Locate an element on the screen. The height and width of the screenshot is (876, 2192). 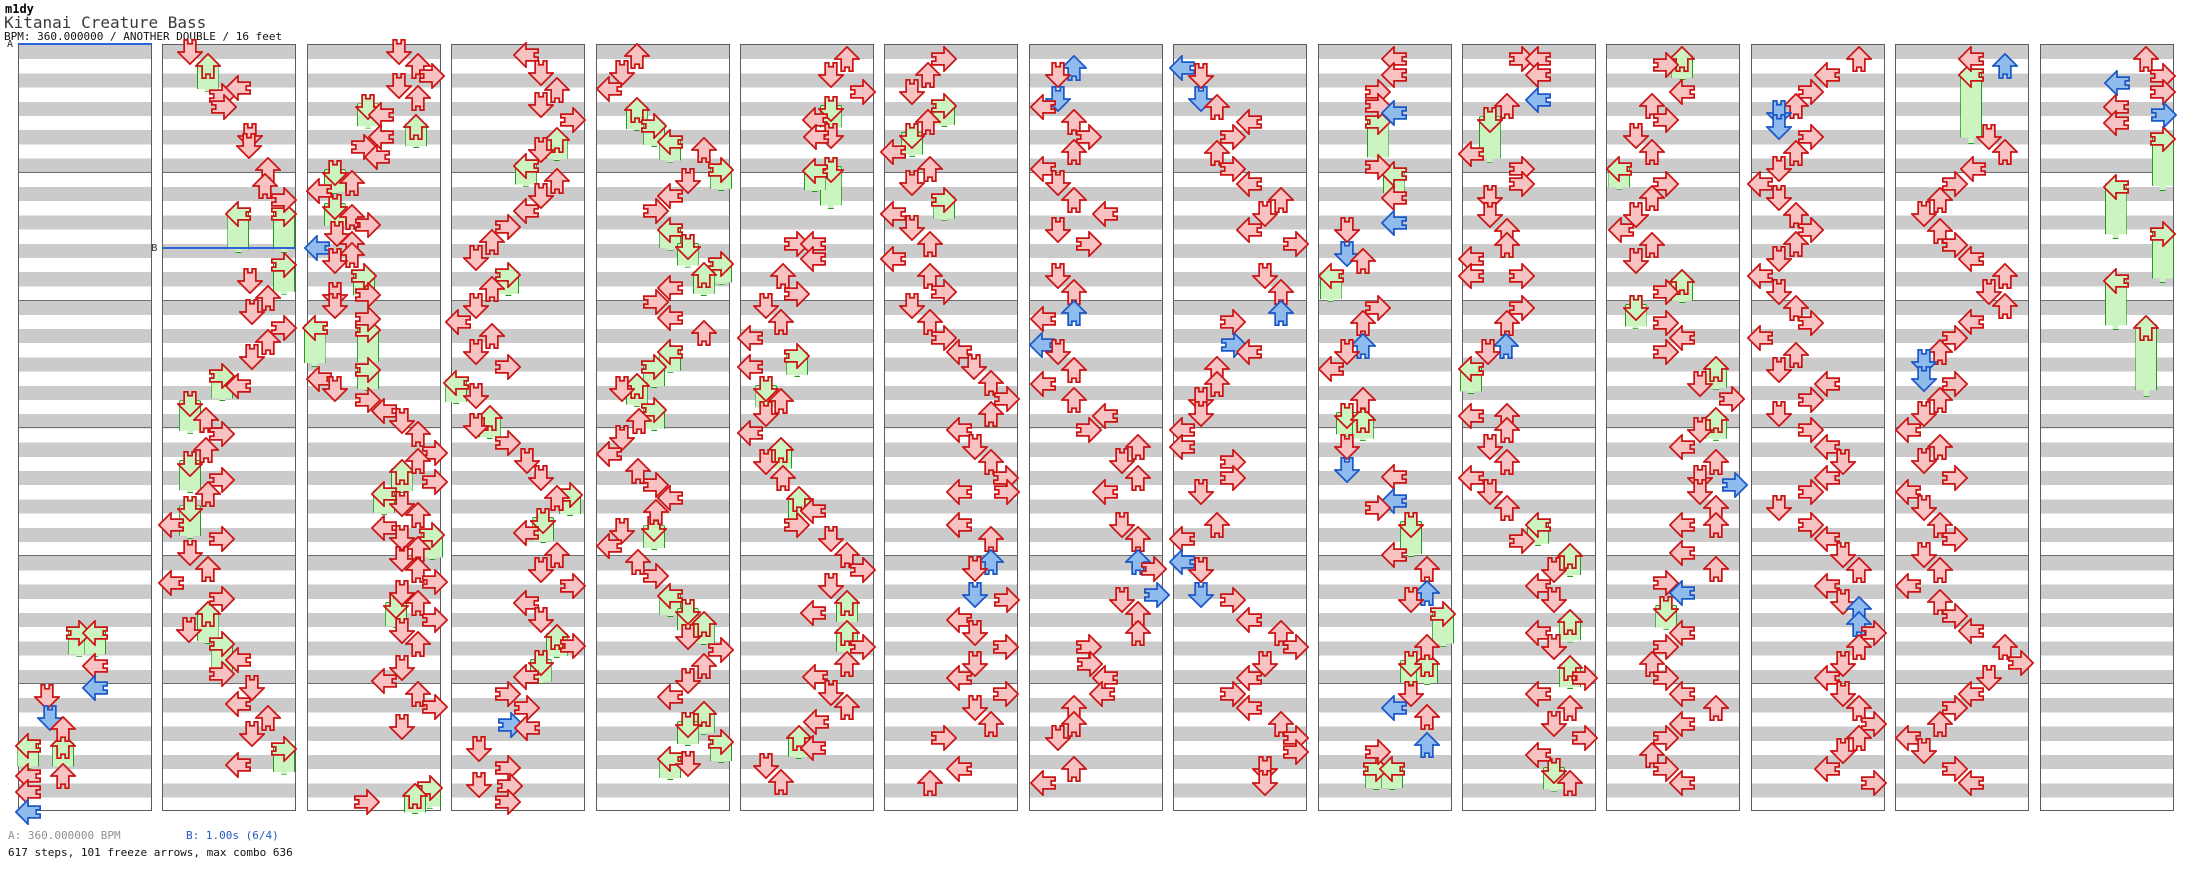
footer-bpm-a: A: 360.000000 BPM is located at coordinates (64, 835).